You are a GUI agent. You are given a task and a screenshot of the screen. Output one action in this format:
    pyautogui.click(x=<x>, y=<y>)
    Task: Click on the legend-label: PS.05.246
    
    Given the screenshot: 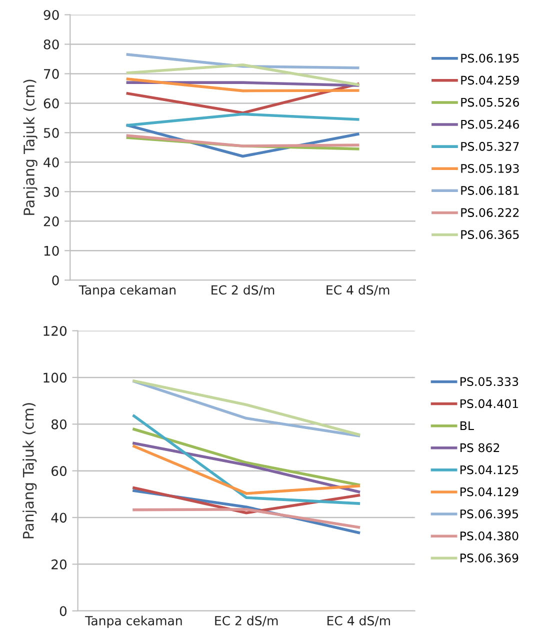 What is the action you would take?
    pyautogui.click(x=490, y=124)
    